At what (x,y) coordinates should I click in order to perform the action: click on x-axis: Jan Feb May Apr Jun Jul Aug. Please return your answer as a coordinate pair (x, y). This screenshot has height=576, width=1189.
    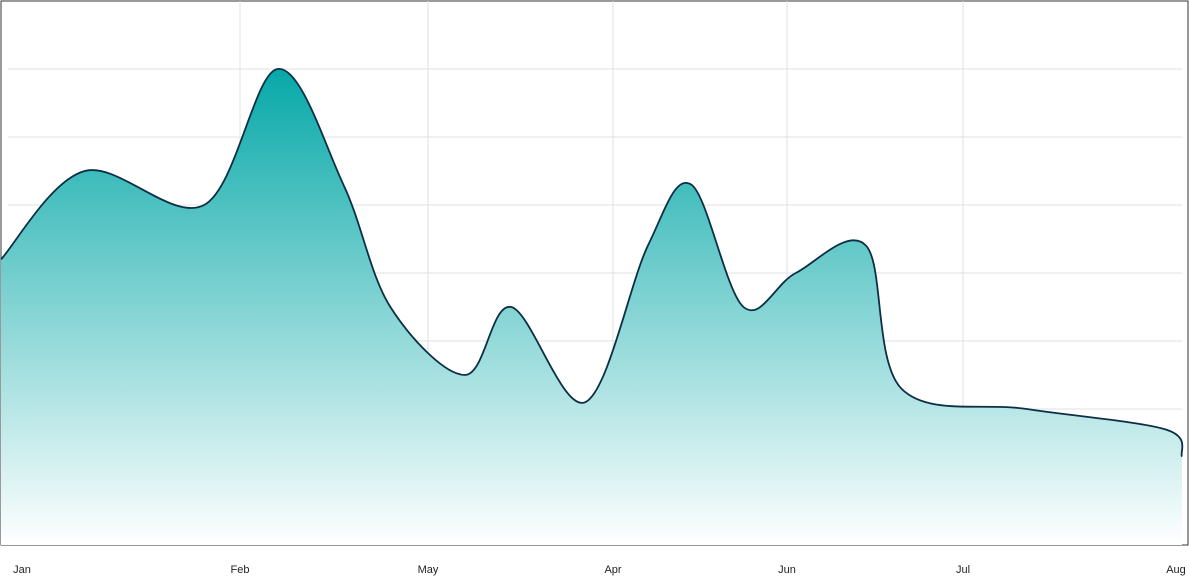
    Looking at the image, I should click on (599, 570).